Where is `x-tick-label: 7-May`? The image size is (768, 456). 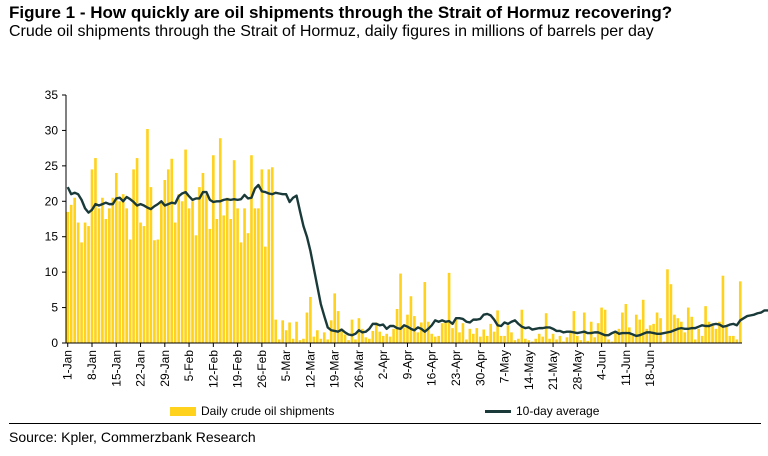
x-tick-label: 7-May is located at coordinates (505, 366).